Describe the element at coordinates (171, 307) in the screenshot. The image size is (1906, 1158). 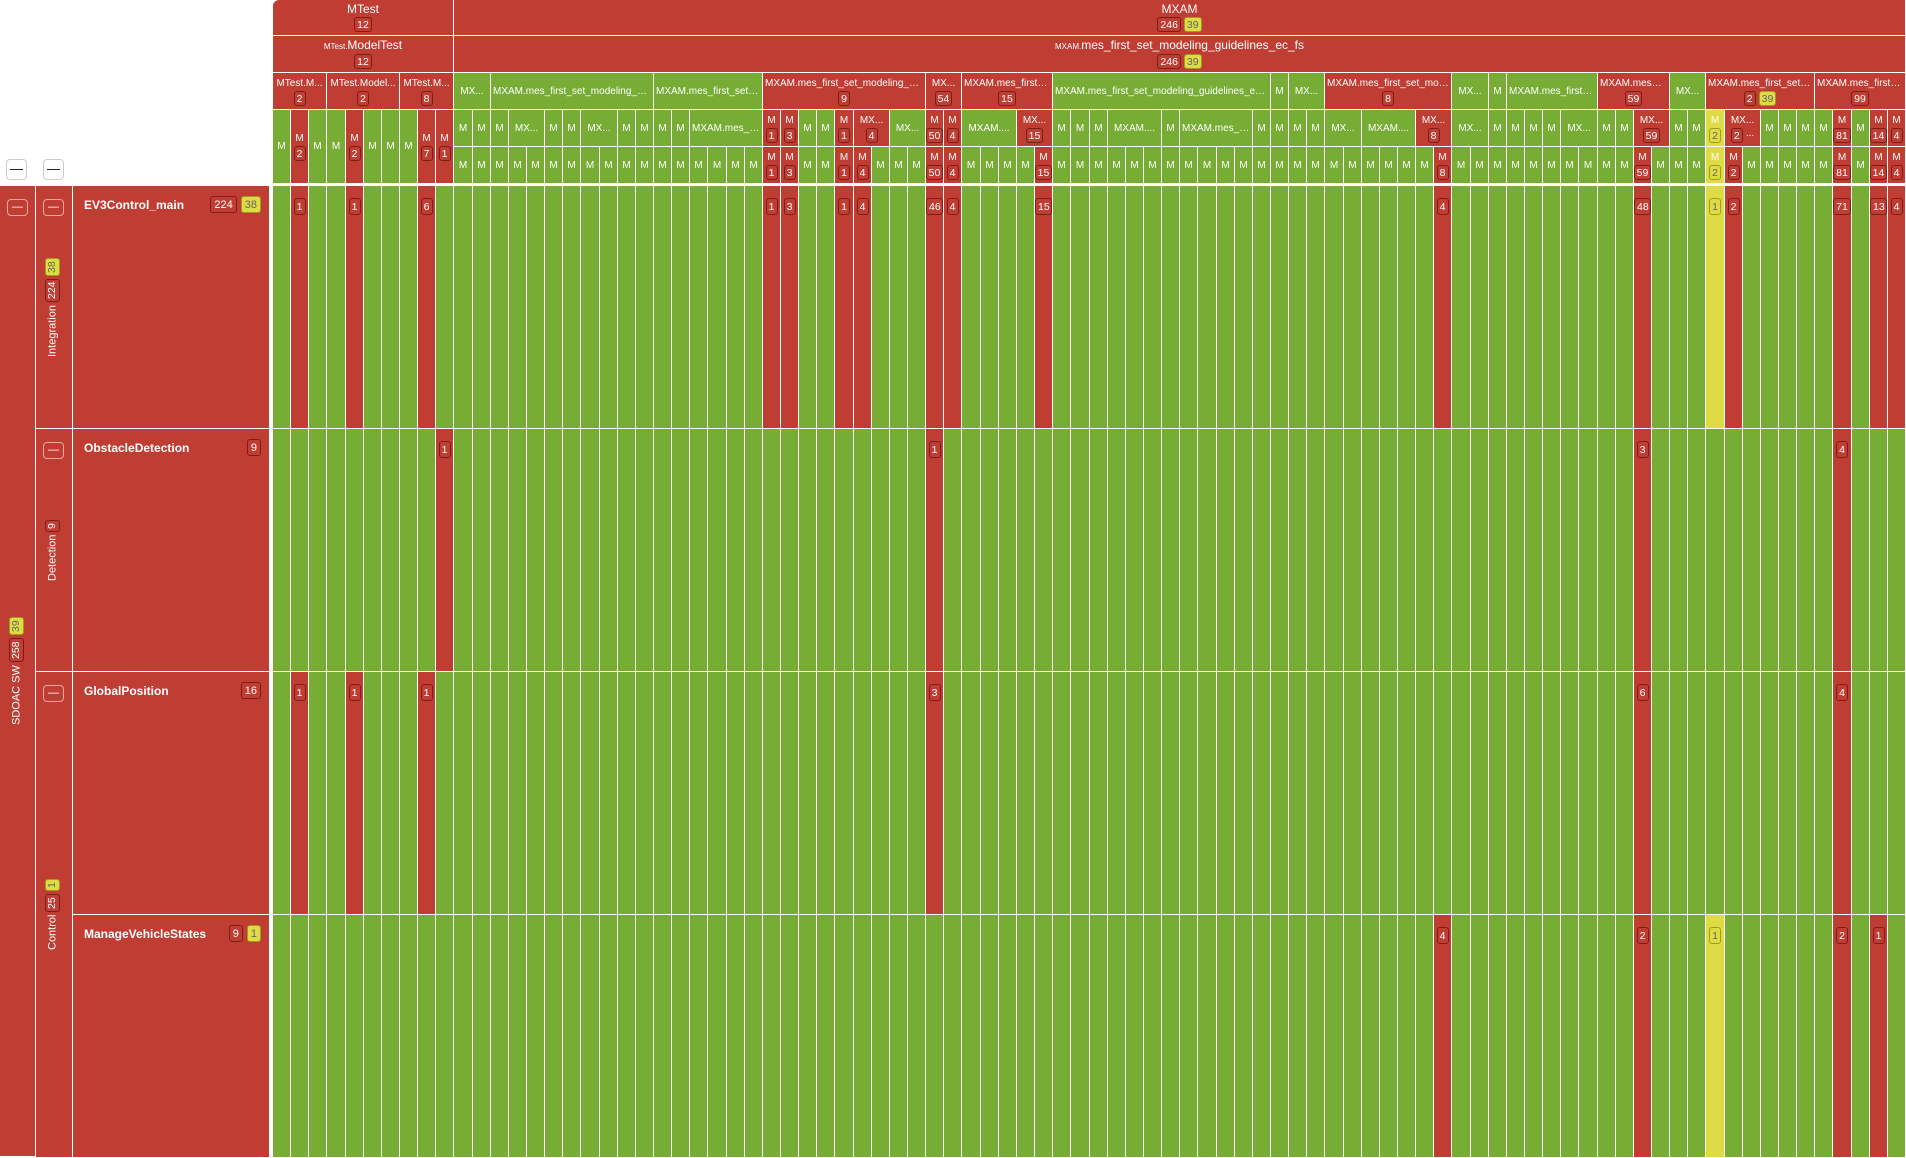
I see `tree-row: EV3Control_main 224 38` at that location.